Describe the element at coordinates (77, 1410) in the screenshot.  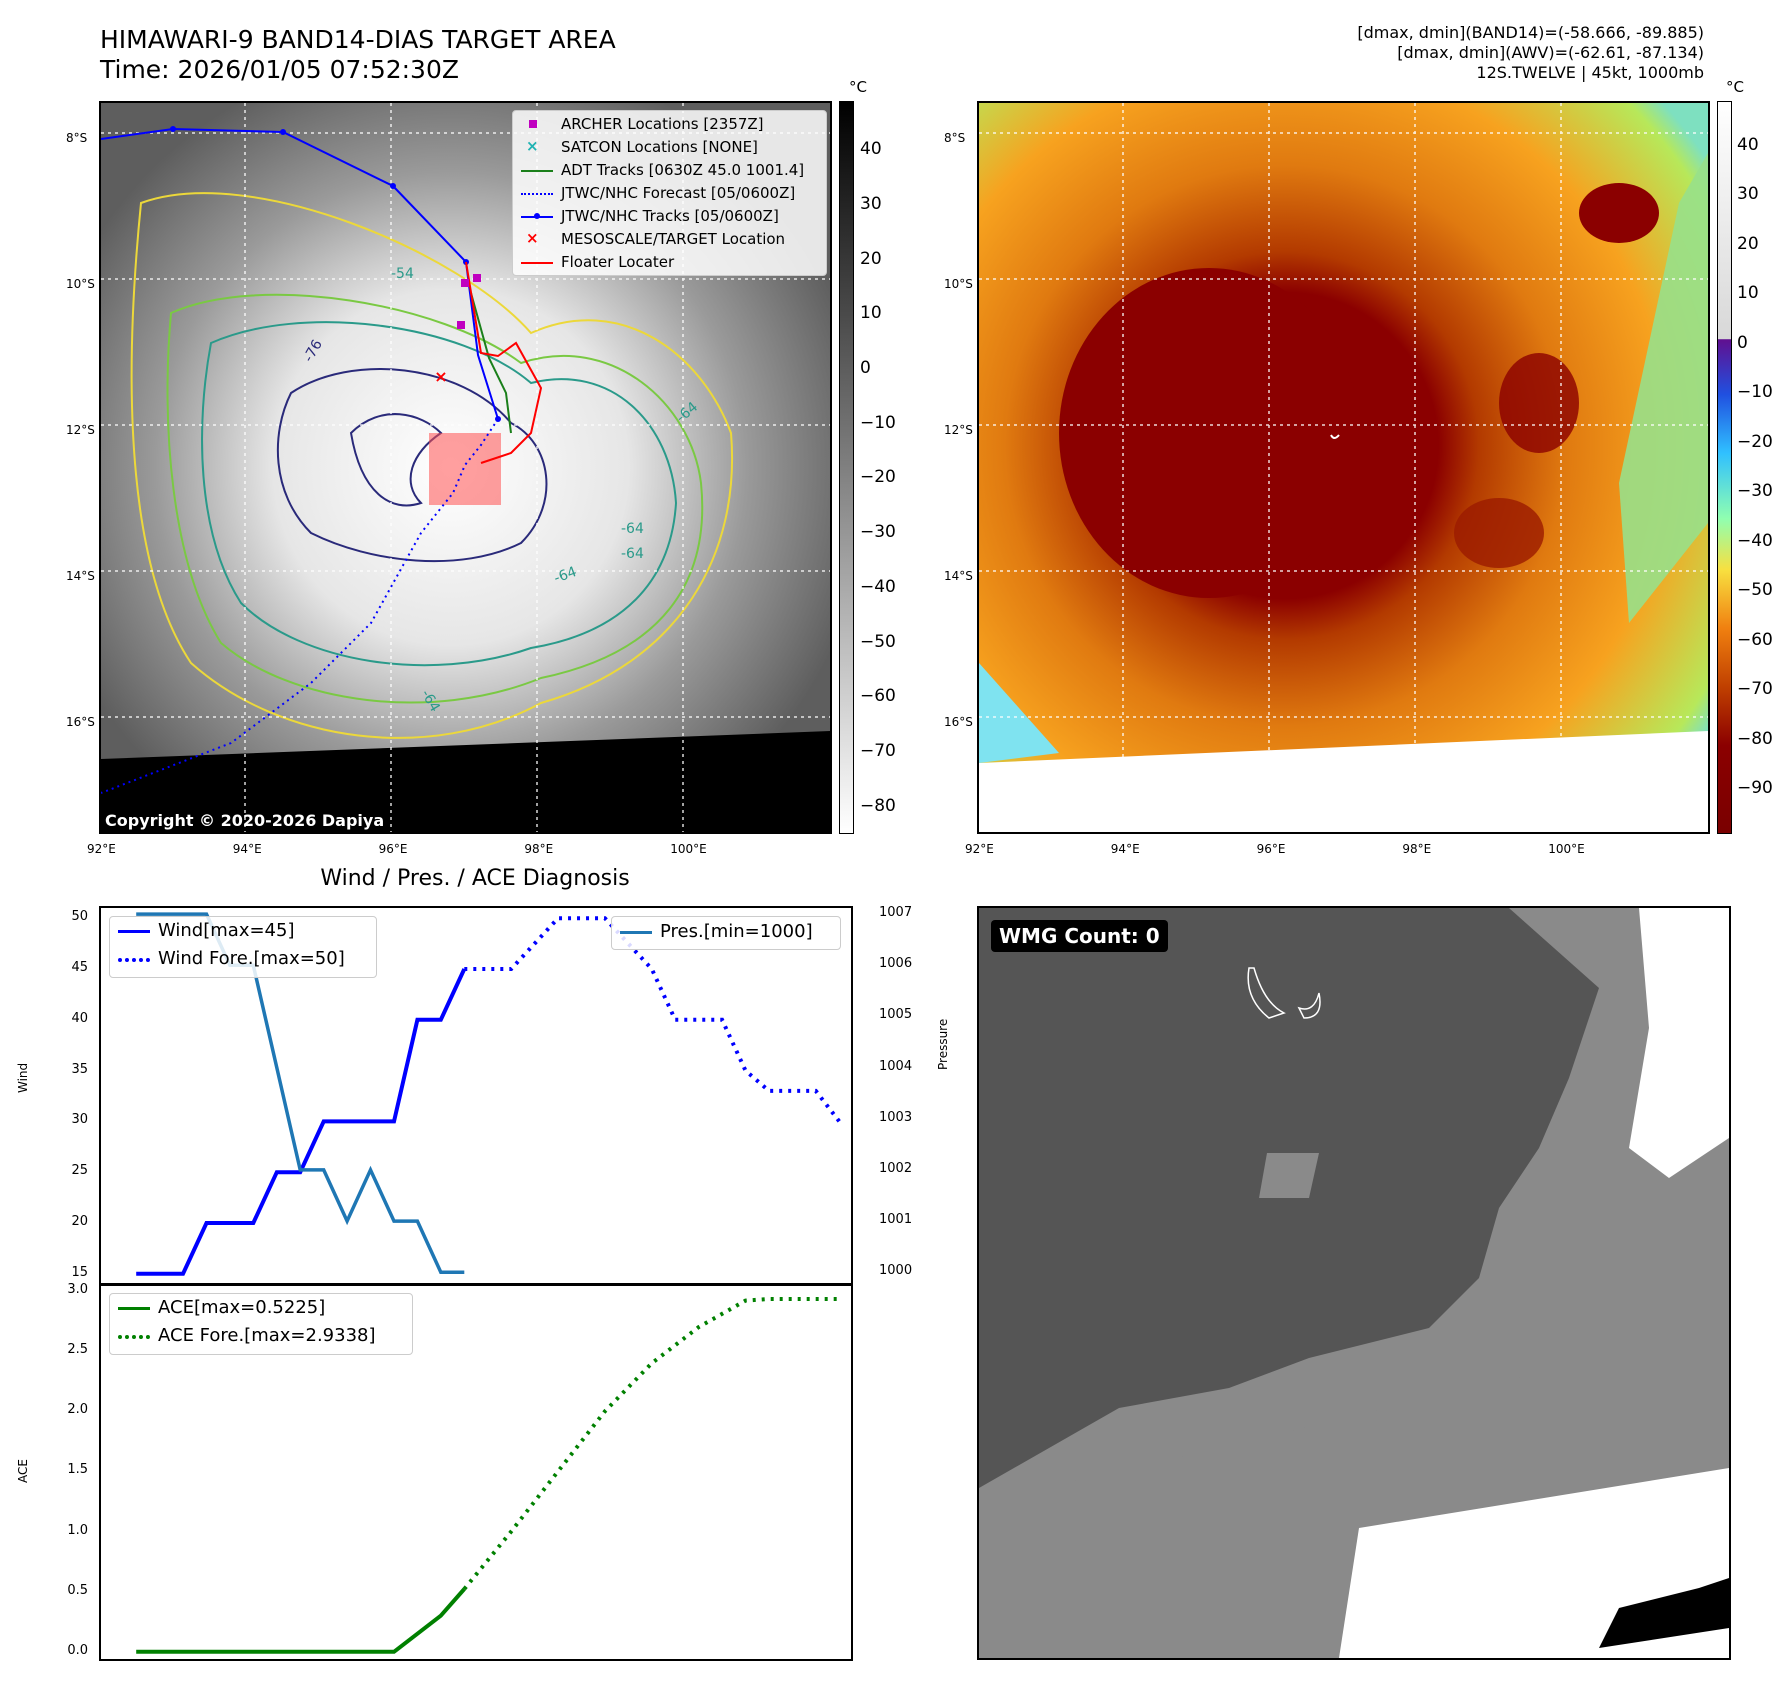
I see `ace-tick-label: 2.0` at that location.